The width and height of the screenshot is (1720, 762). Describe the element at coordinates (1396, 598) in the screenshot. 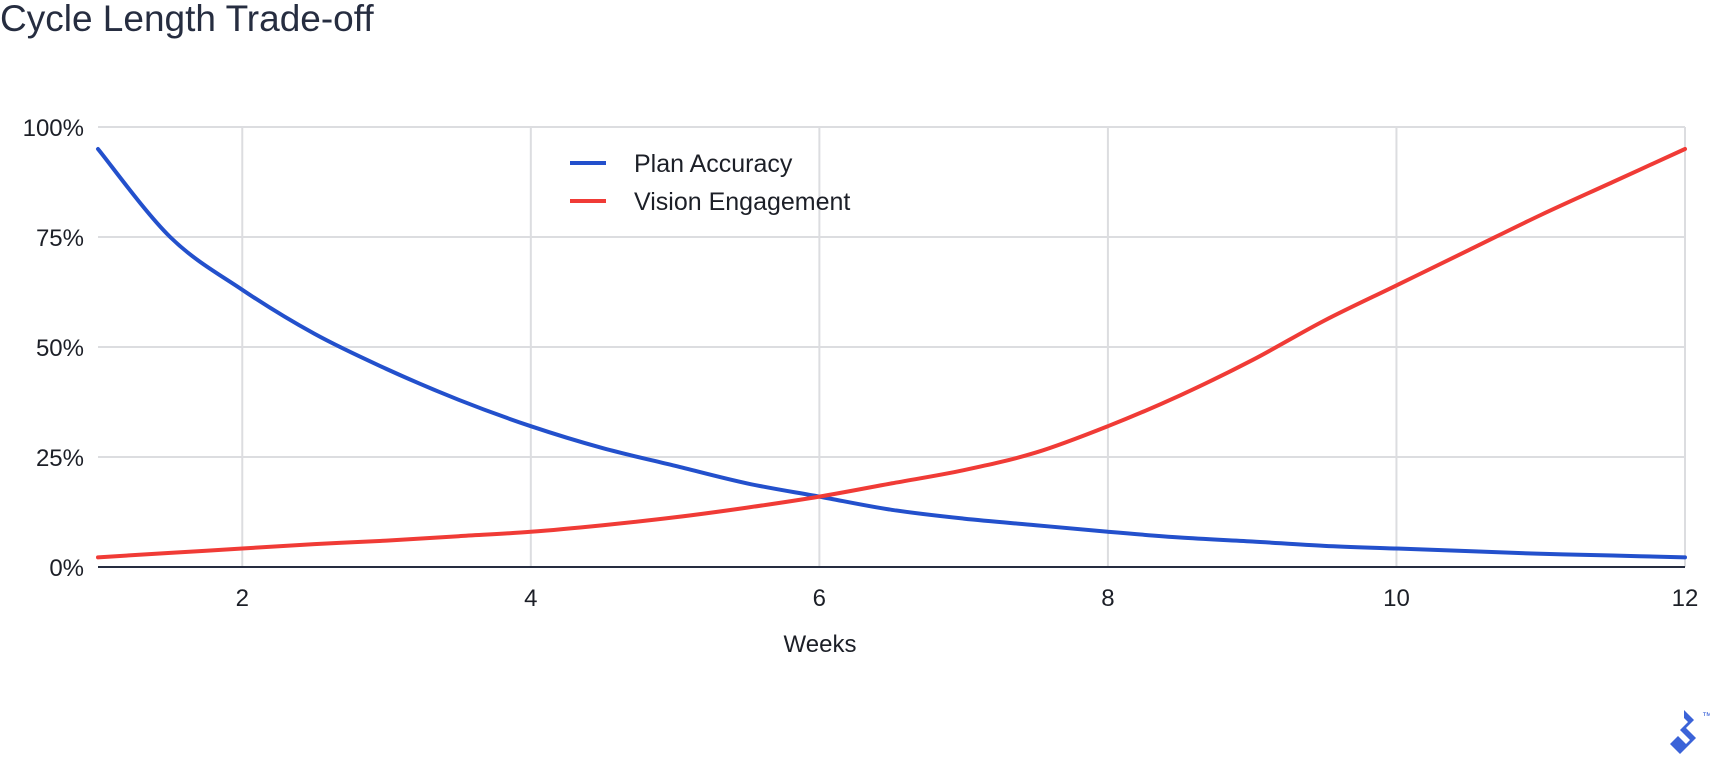

I see `x-tick-label: 10` at that location.